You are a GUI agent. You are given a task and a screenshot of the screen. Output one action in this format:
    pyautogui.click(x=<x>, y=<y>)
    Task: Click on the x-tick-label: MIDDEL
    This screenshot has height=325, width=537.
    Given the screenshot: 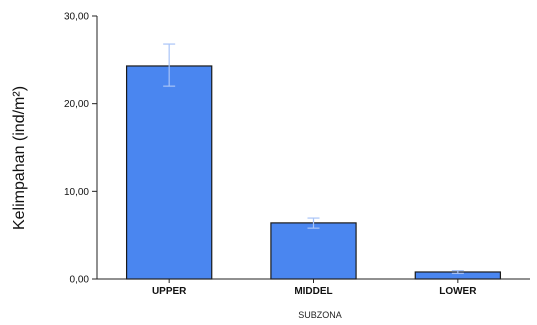 What is the action you would take?
    pyautogui.click(x=313, y=291)
    